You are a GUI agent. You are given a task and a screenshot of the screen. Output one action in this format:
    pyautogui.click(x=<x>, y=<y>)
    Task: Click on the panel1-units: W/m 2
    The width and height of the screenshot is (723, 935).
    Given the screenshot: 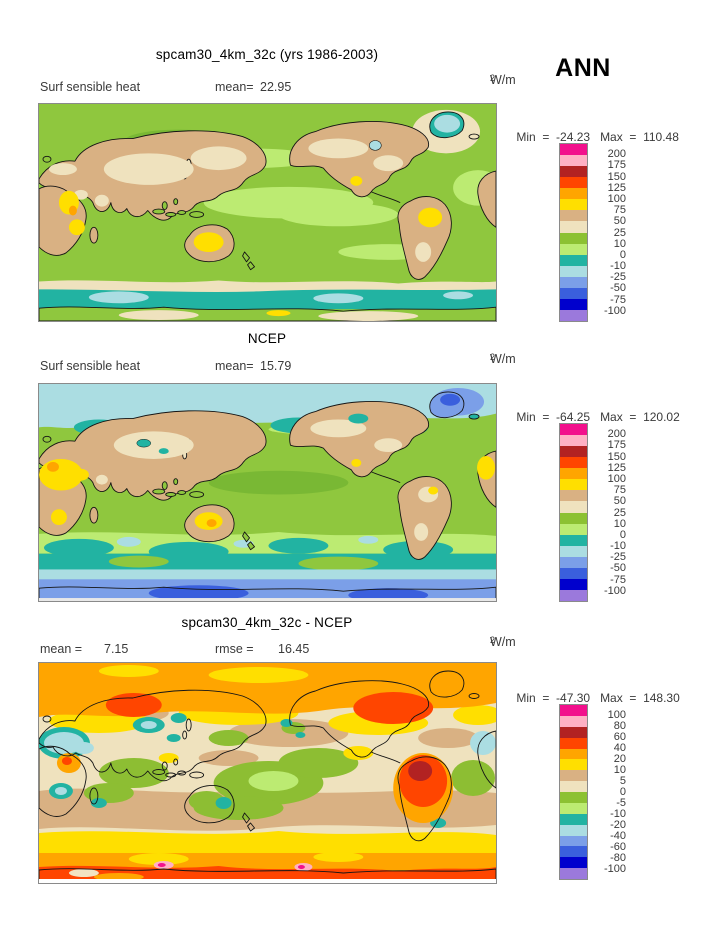 What is the action you would take?
    pyautogui.click(x=502, y=80)
    